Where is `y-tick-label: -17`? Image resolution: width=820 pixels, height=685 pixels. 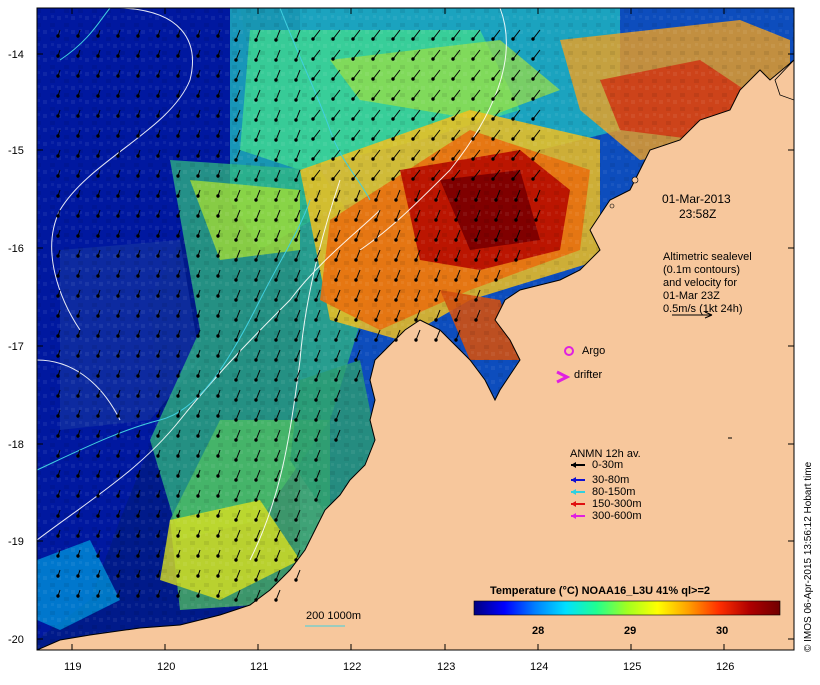 y-tick-label: -17 is located at coordinates (16, 347).